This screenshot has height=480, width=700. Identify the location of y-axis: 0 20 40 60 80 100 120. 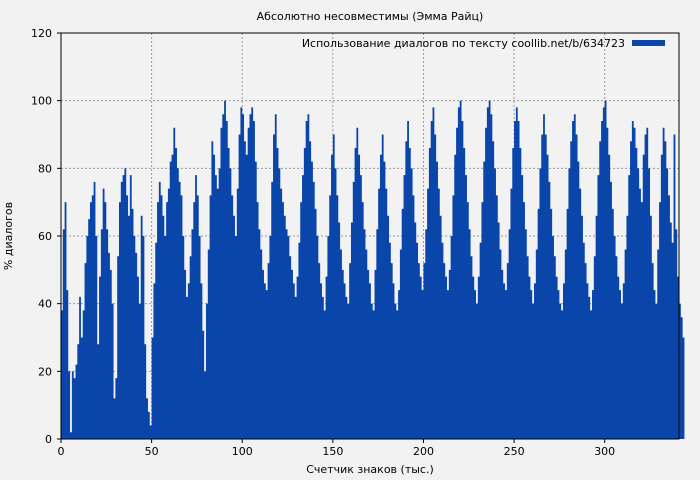
(46, 236).